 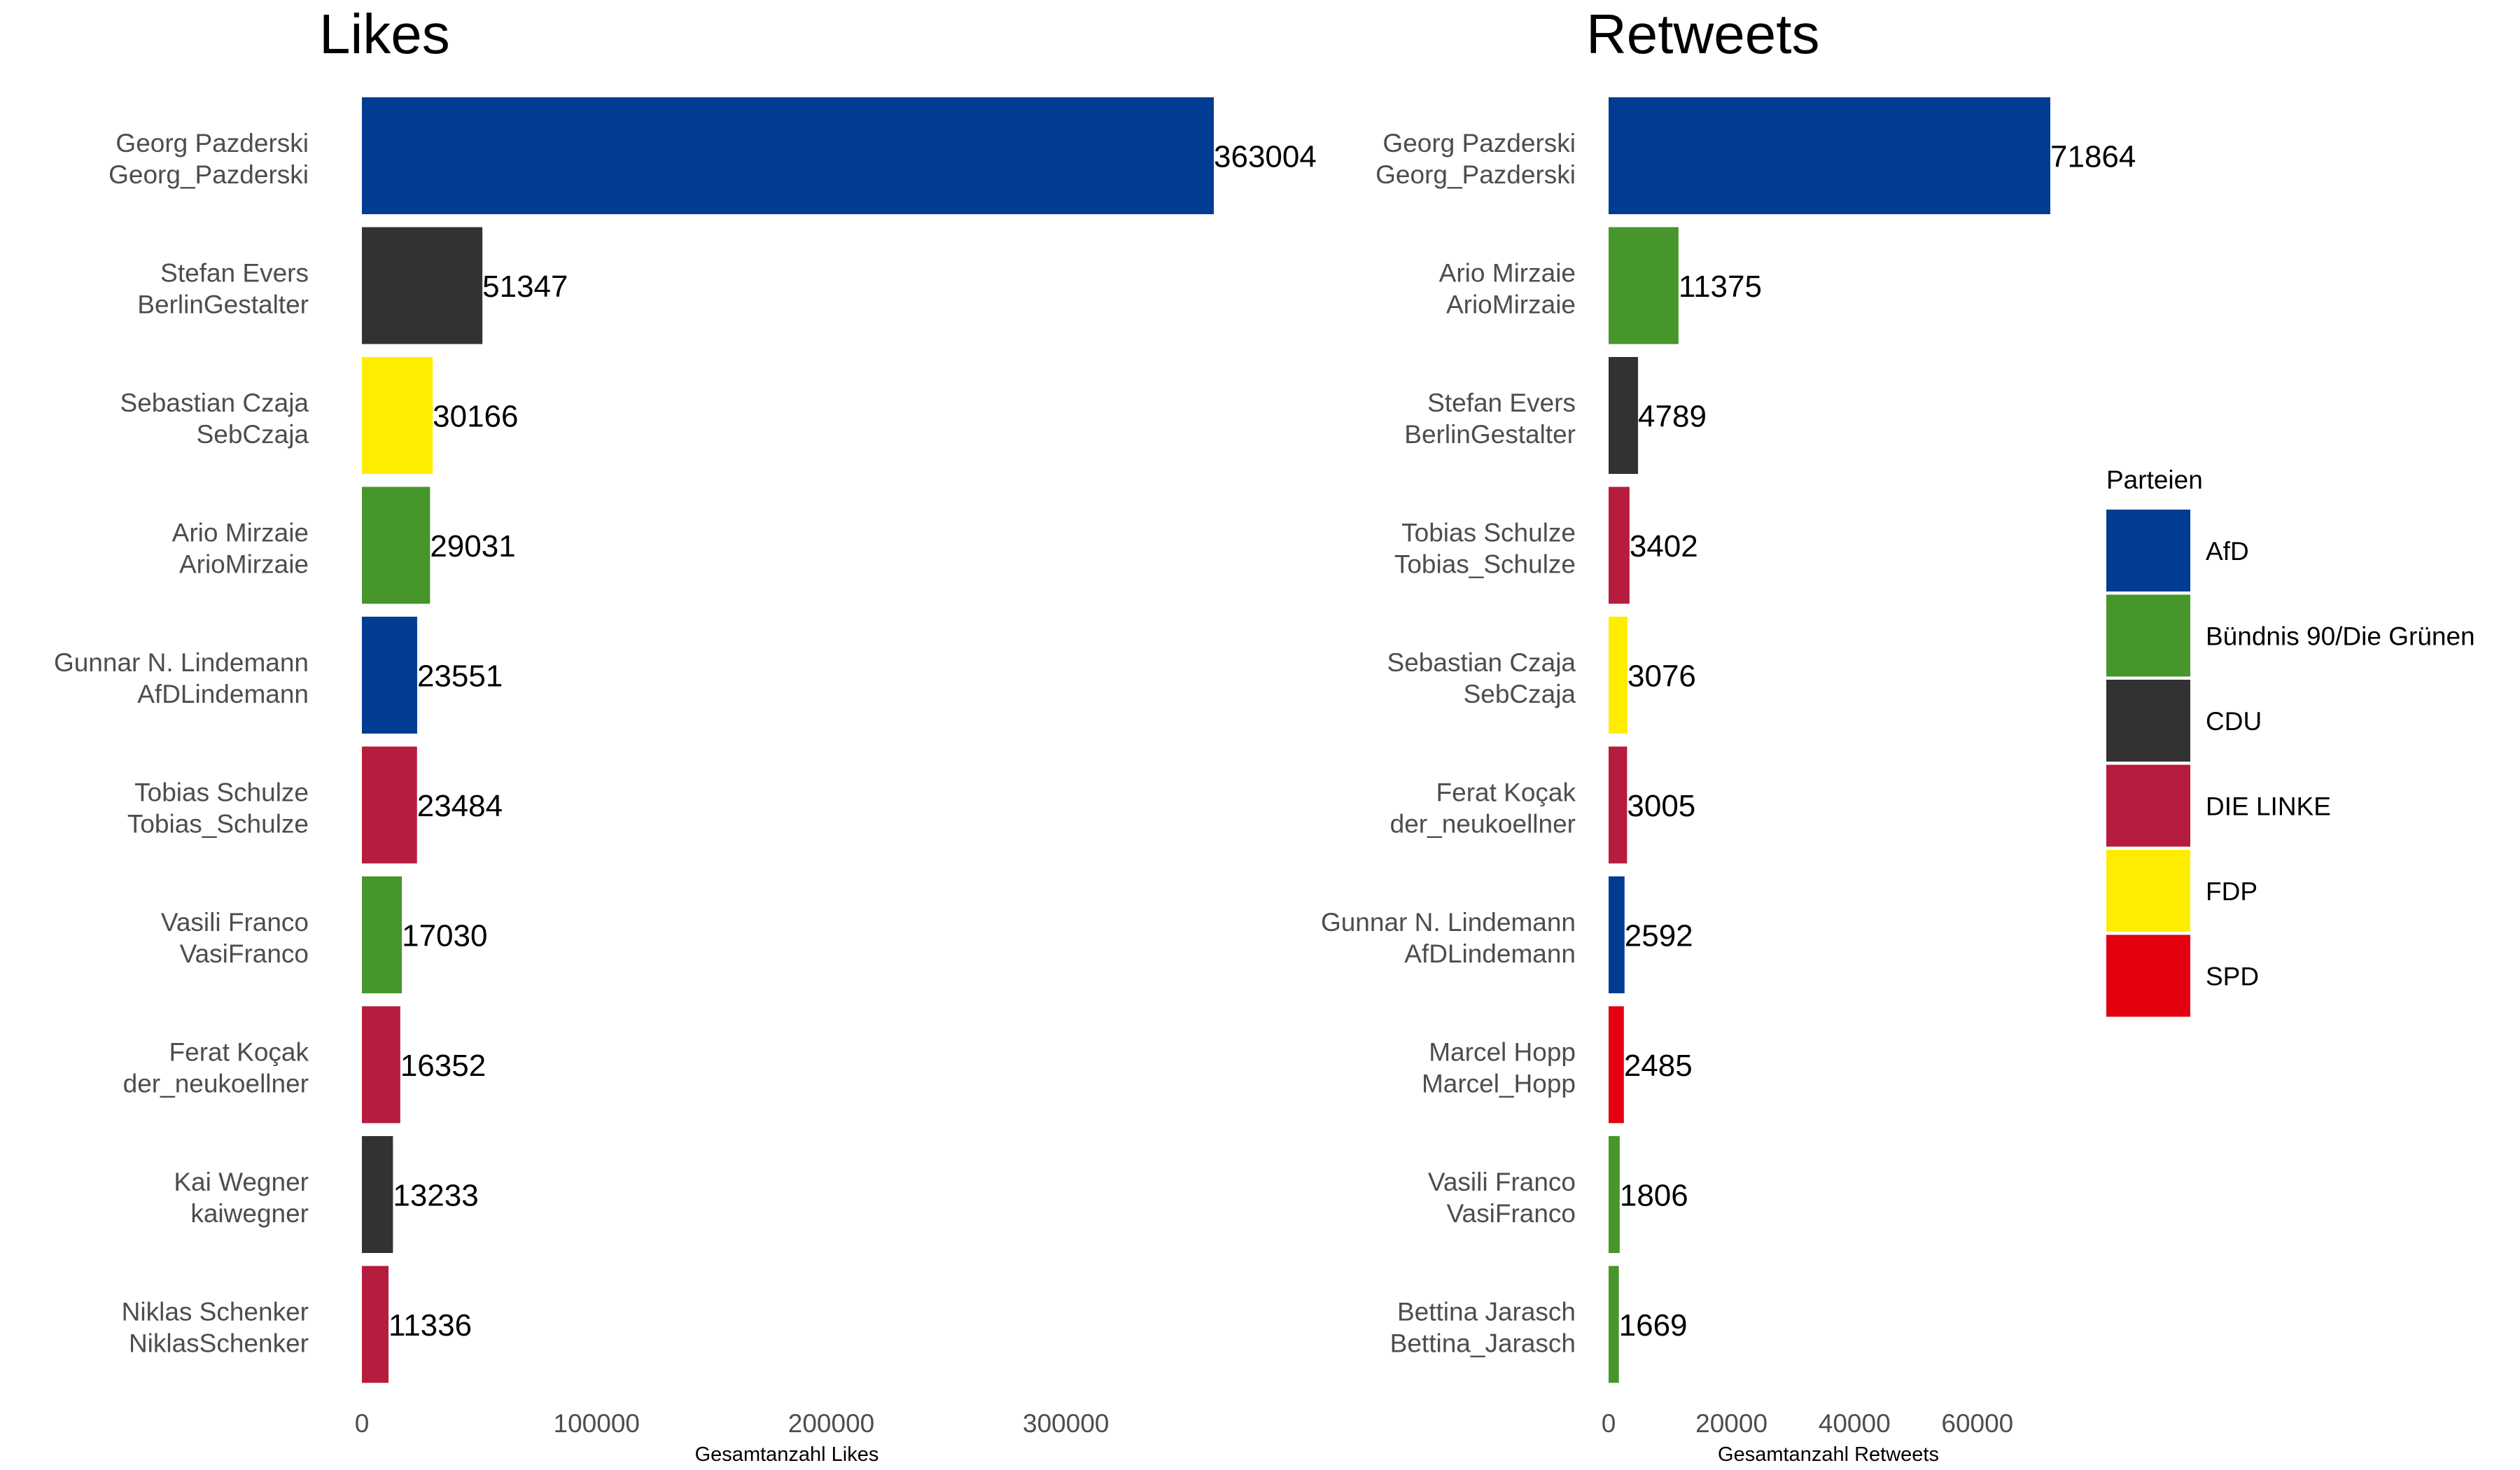 What do you see at coordinates (384, 34) in the screenshot?
I see `likes-title: Likes` at bounding box center [384, 34].